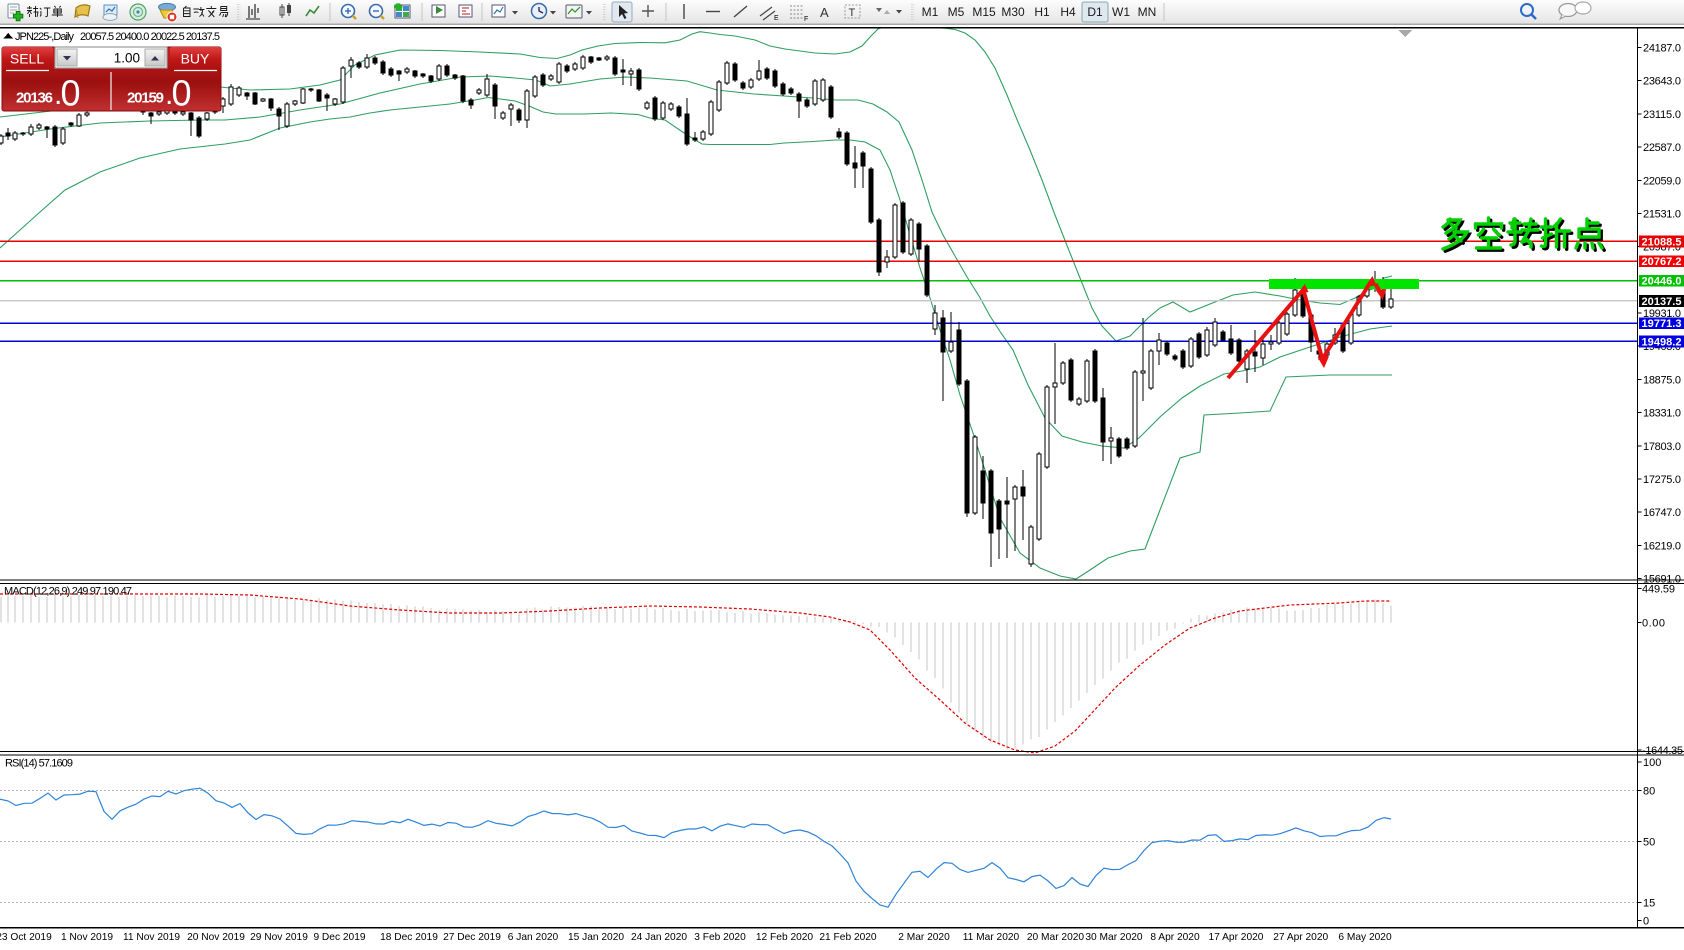 This screenshot has height=950, width=1684. I want to click on svg-text: 15 Jan 2020, so click(596, 937).